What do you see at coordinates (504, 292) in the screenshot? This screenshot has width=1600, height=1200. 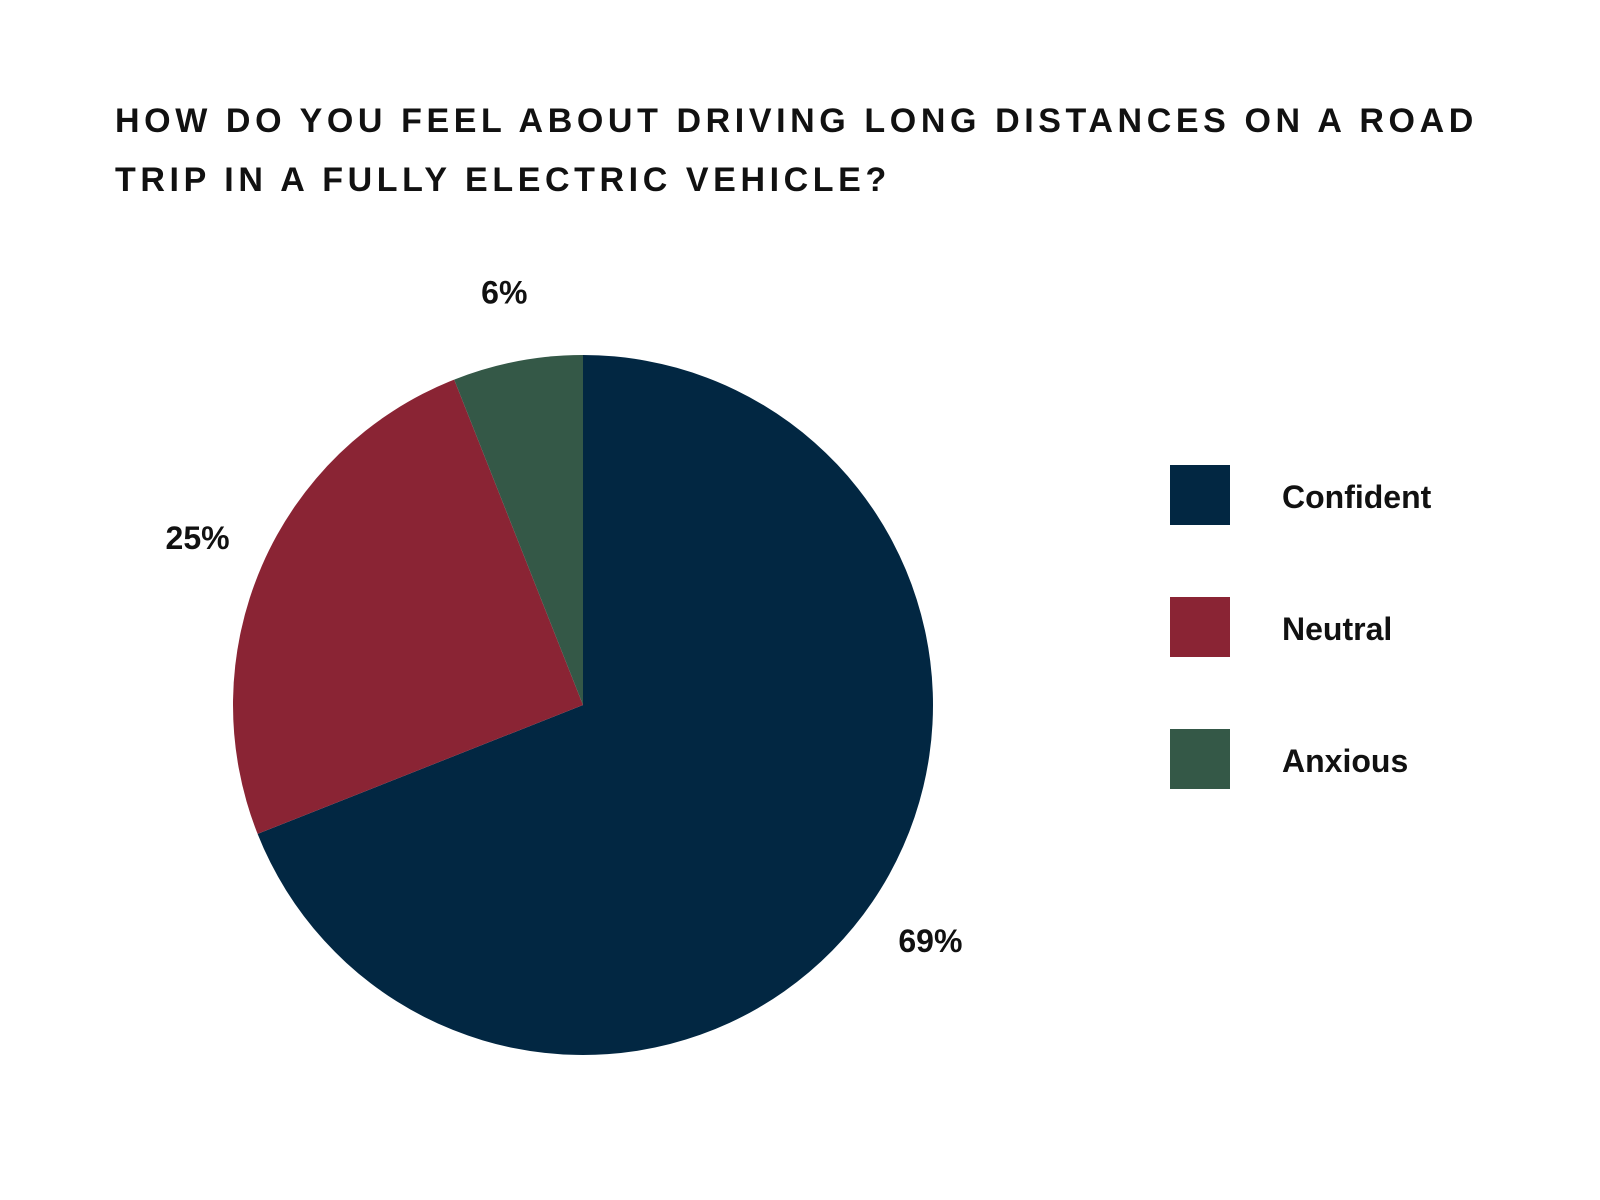 I see `data-label-anxious: 6%` at bounding box center [504, 292].